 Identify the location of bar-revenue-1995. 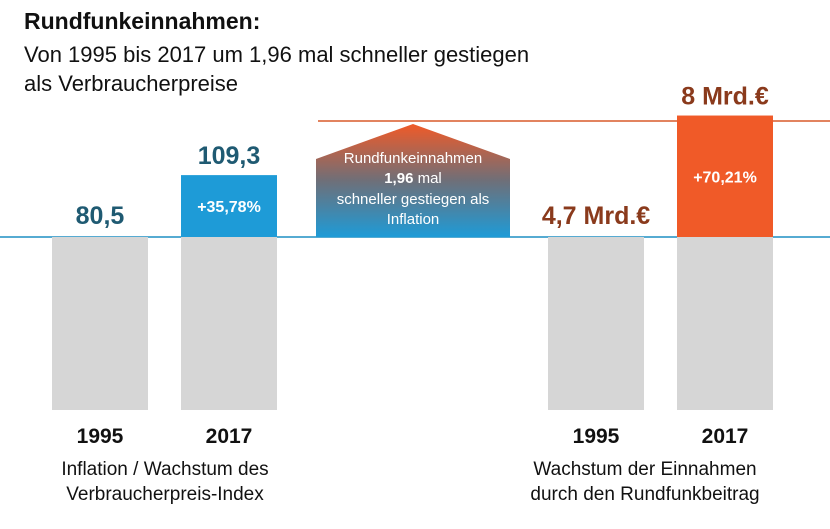
(596, 323).